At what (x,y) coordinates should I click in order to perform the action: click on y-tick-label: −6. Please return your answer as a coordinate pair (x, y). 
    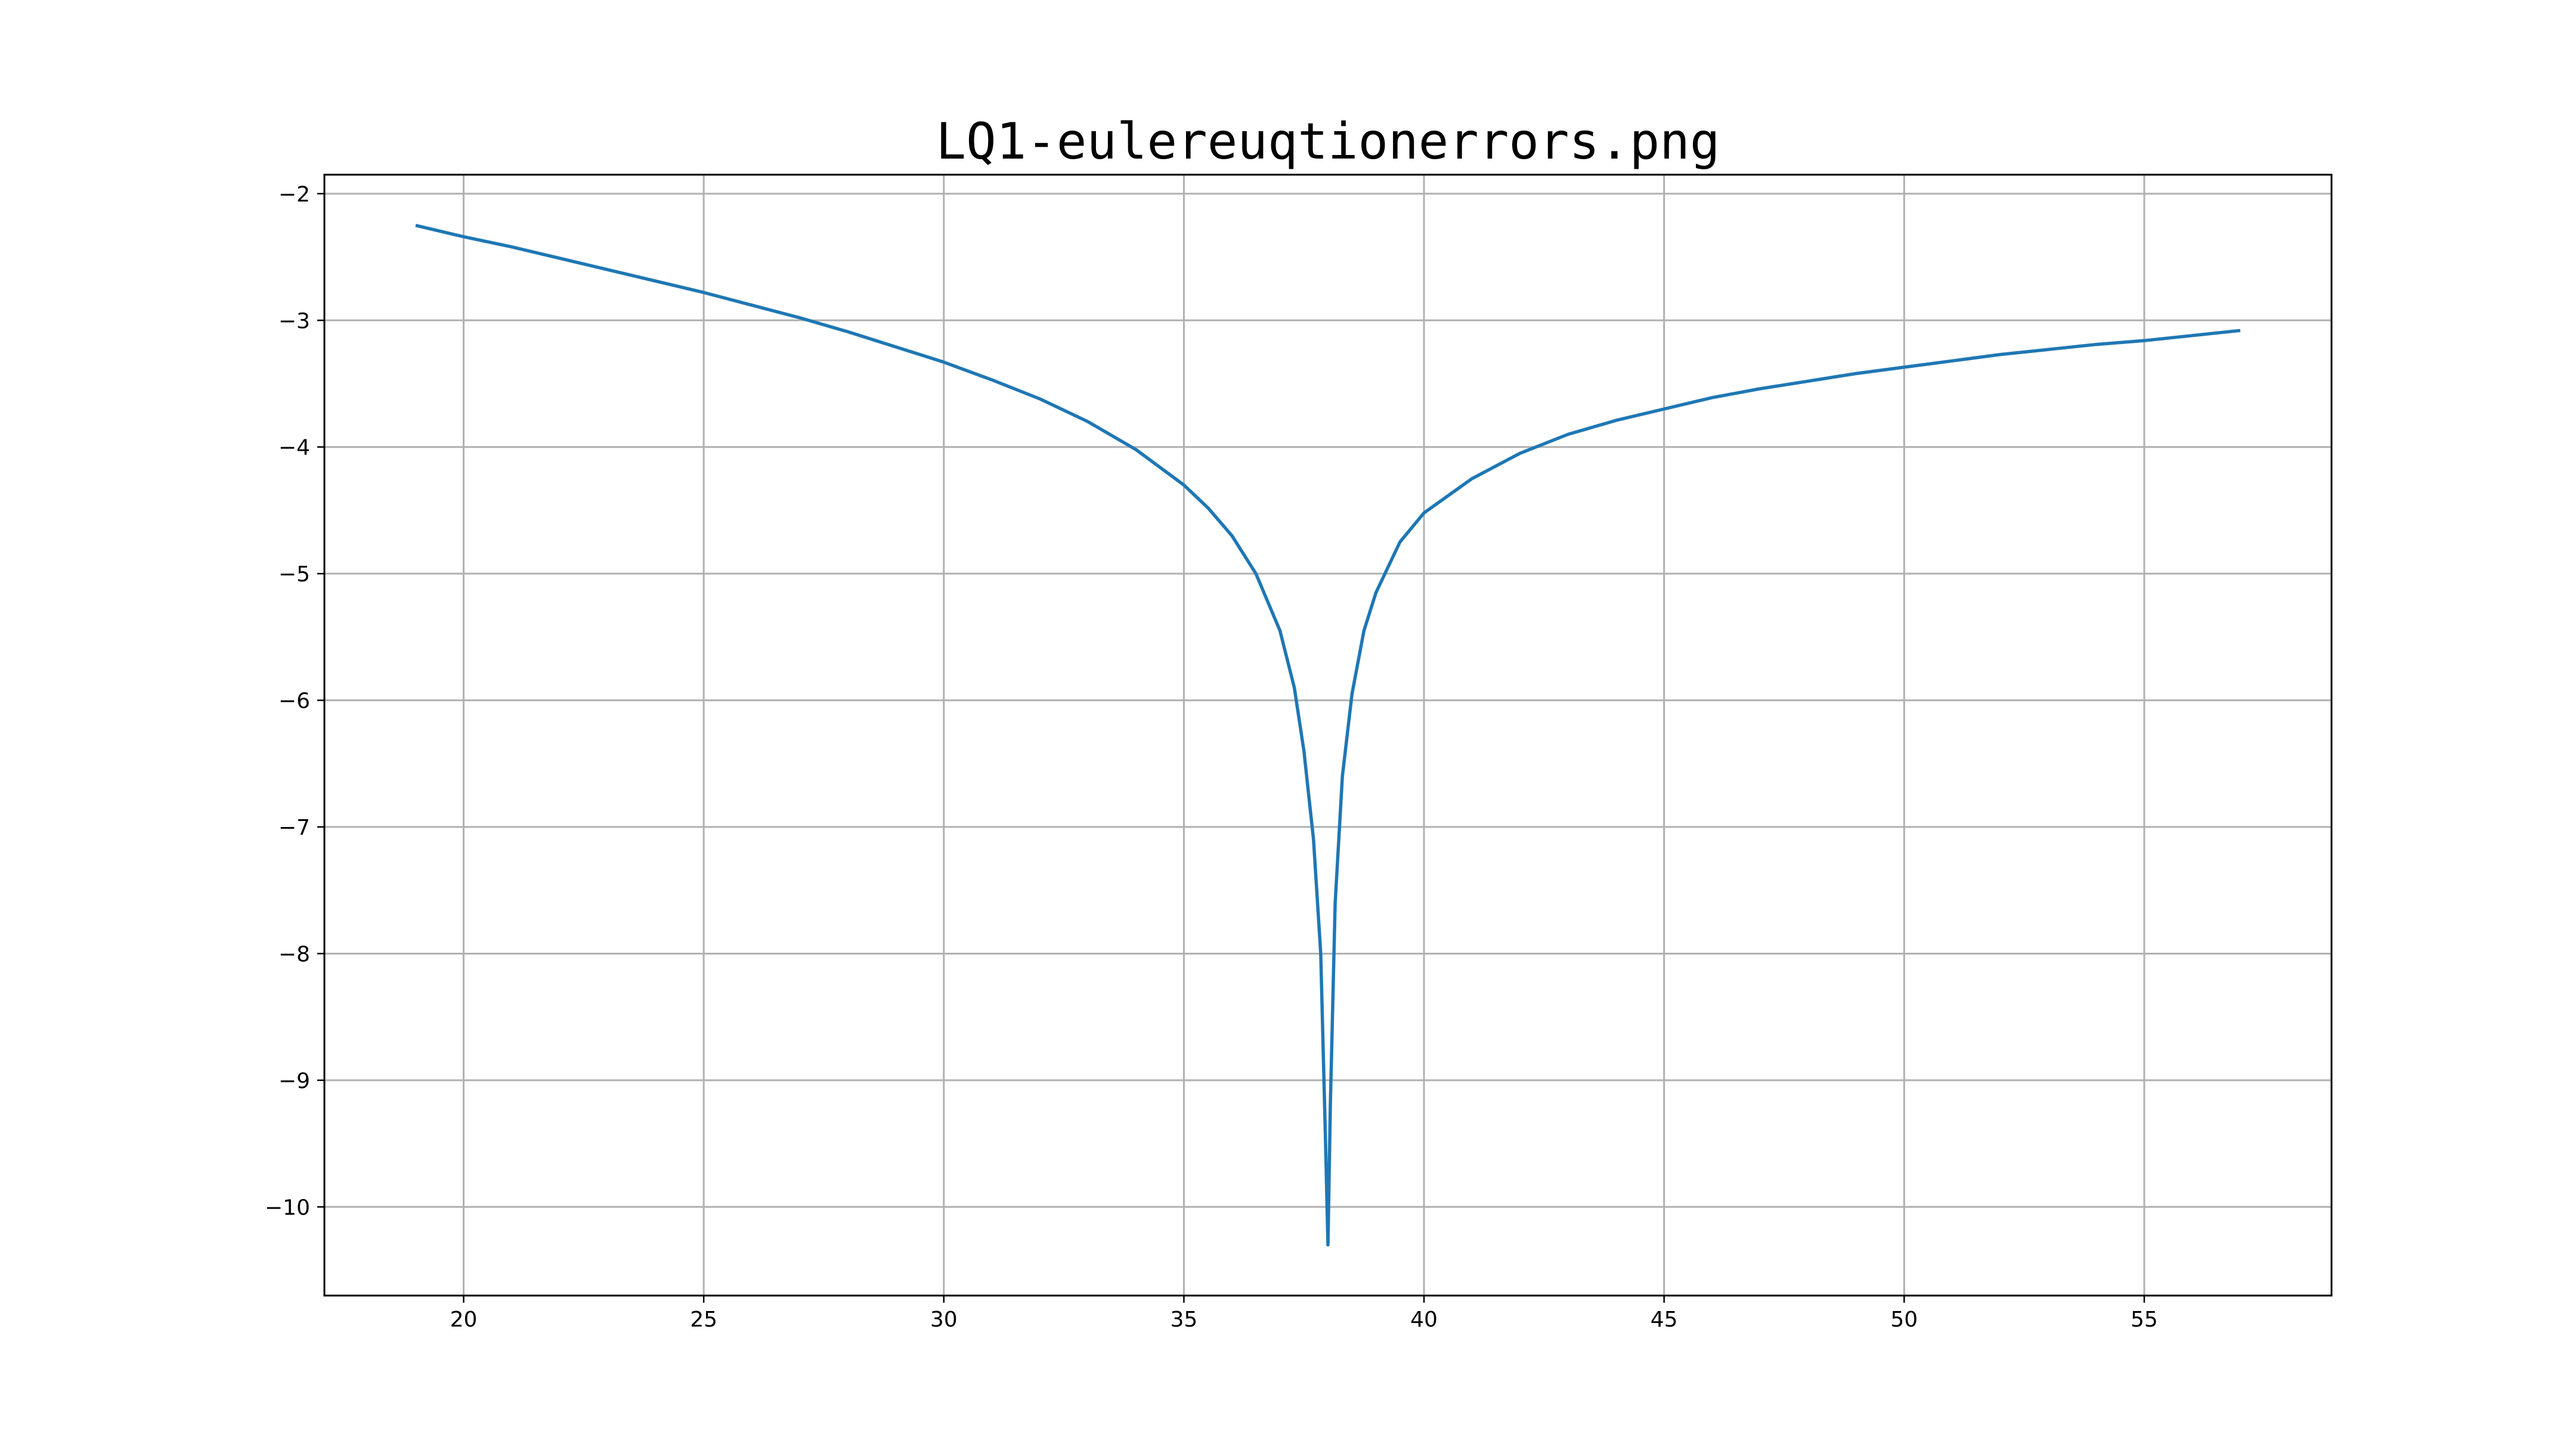
    Looking at the image, I should click on (294, 701).